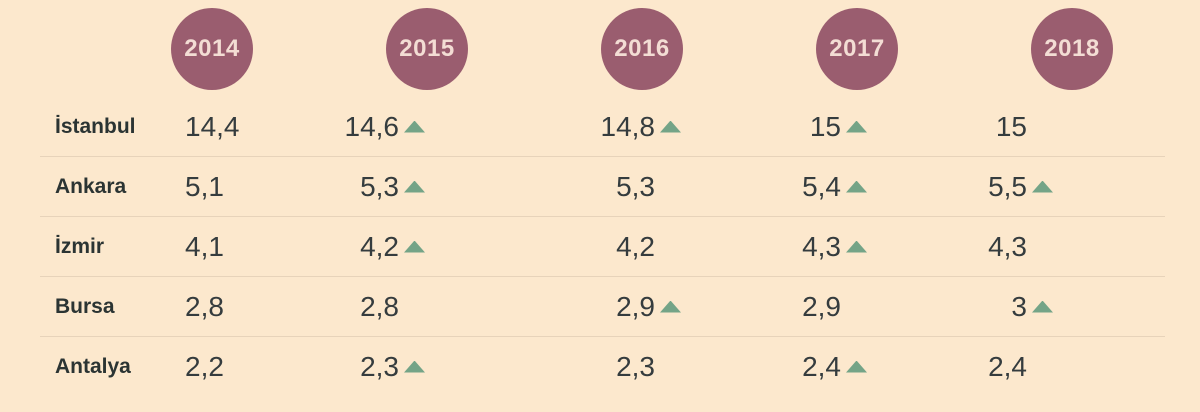  Describe the element at coordinates (553, 127) in the screenshot. I see `value-cell: 14,8` at that location.